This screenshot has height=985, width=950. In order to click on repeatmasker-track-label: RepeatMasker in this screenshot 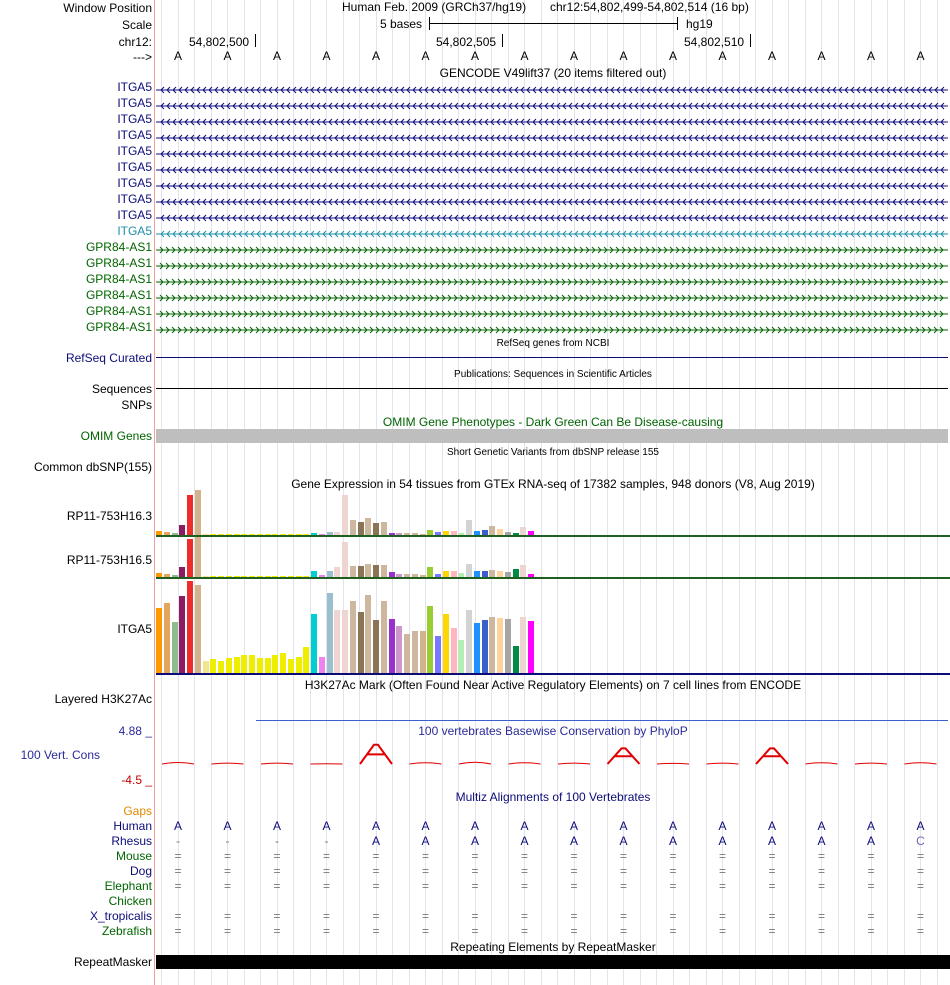, I will do `click(112, 962)`.